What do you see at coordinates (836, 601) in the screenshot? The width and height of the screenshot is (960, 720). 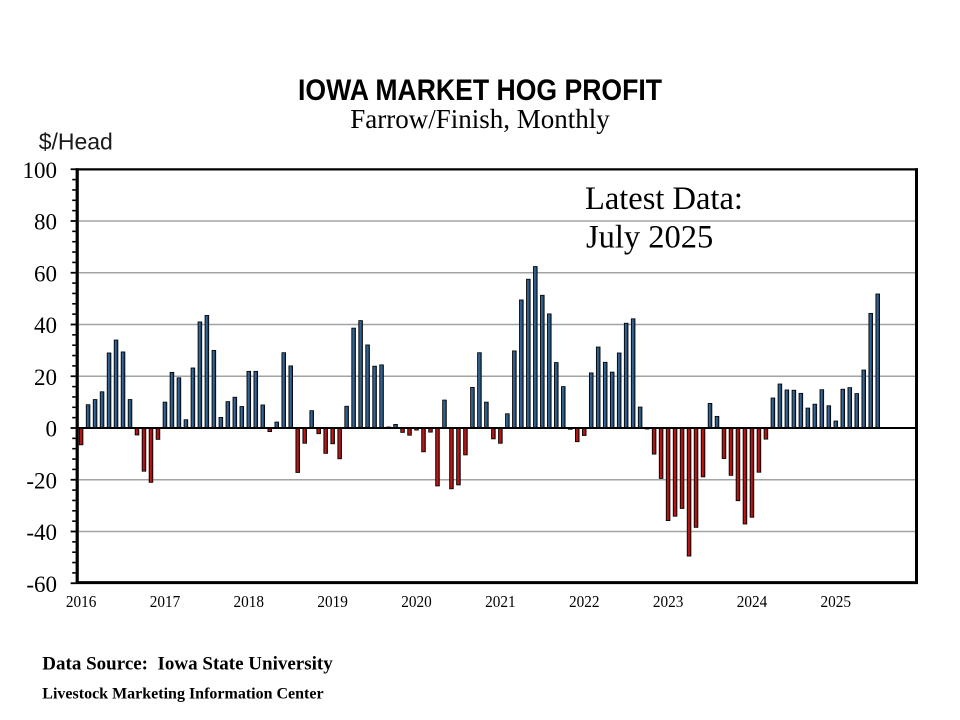 I see `svg-text: 2025` at bounding box center [836, 601].